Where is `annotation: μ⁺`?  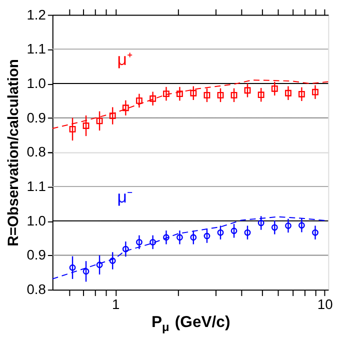 annotation: μ⁺ is located at coordinates (125, 60).